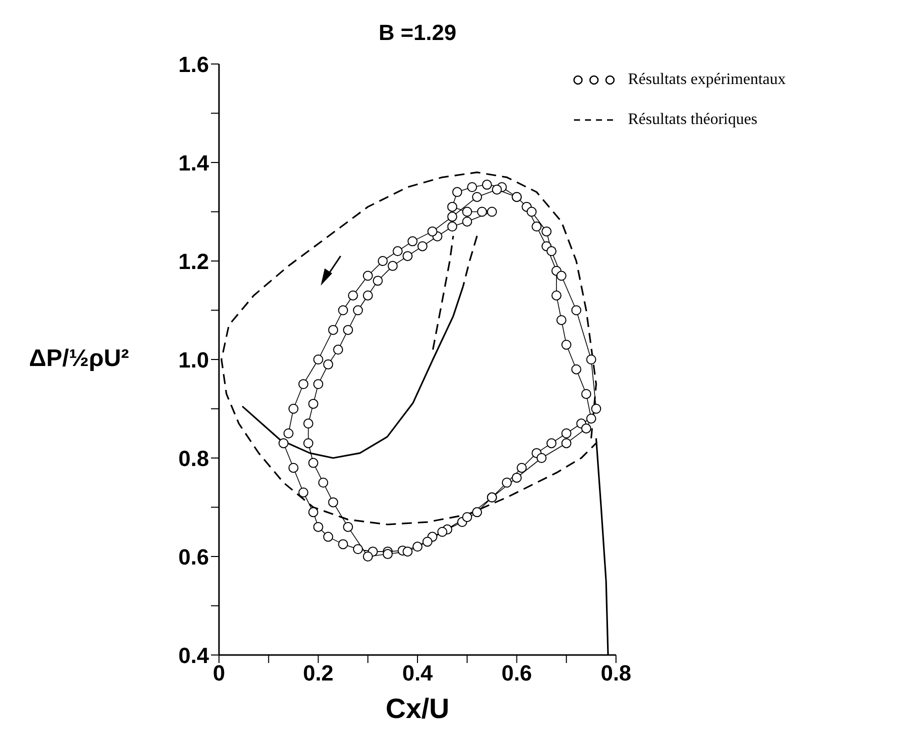 The height and width of the screenshot is (729, 913). I want to click on y-tick-label: 1.4, so click(194, 163).